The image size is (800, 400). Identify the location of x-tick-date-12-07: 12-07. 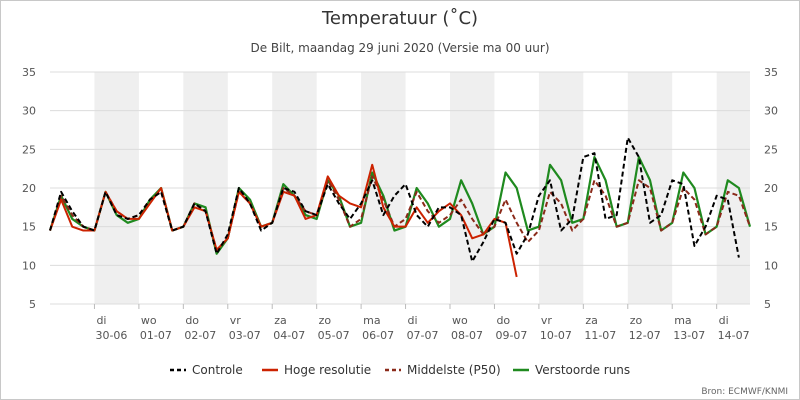
(645, 335).